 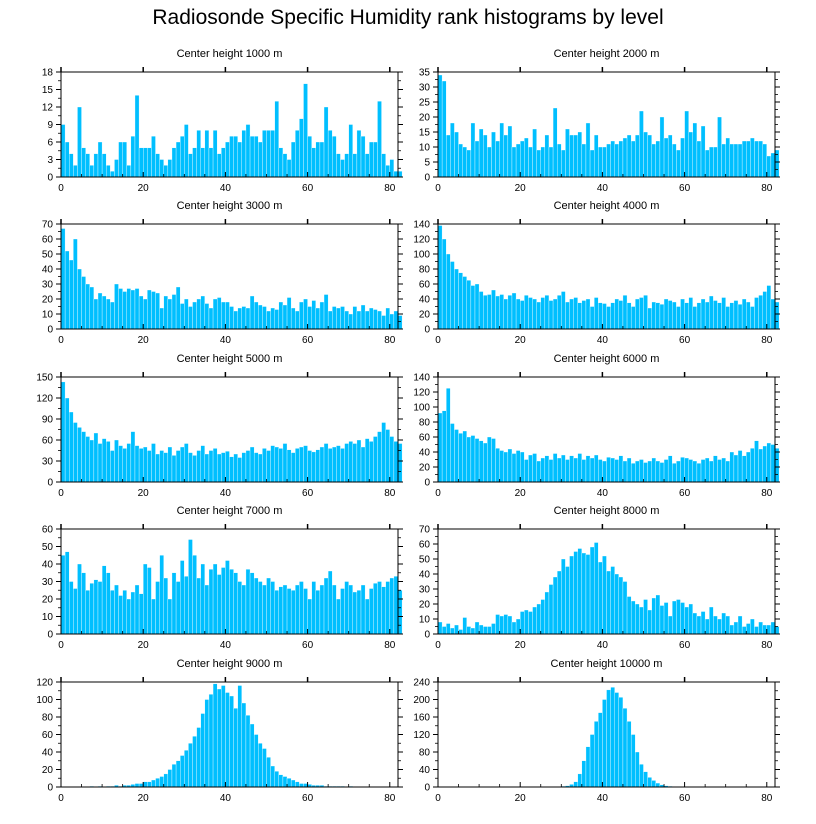 I want to click on y-tick-label: 150, so click(x=44, y=378).